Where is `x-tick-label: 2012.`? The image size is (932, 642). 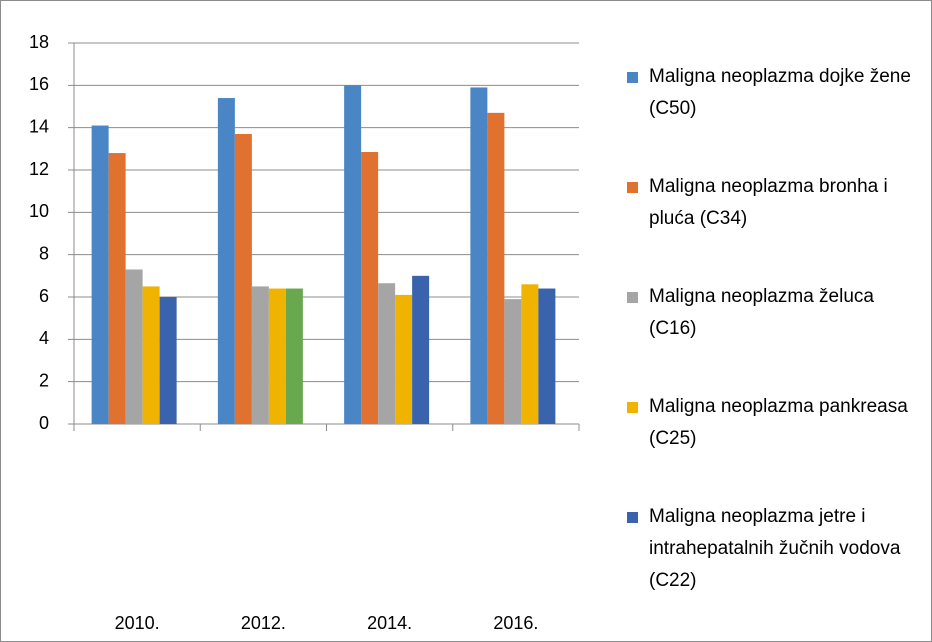 x-tick-label: 2012. is located at coordinates (263, 623).